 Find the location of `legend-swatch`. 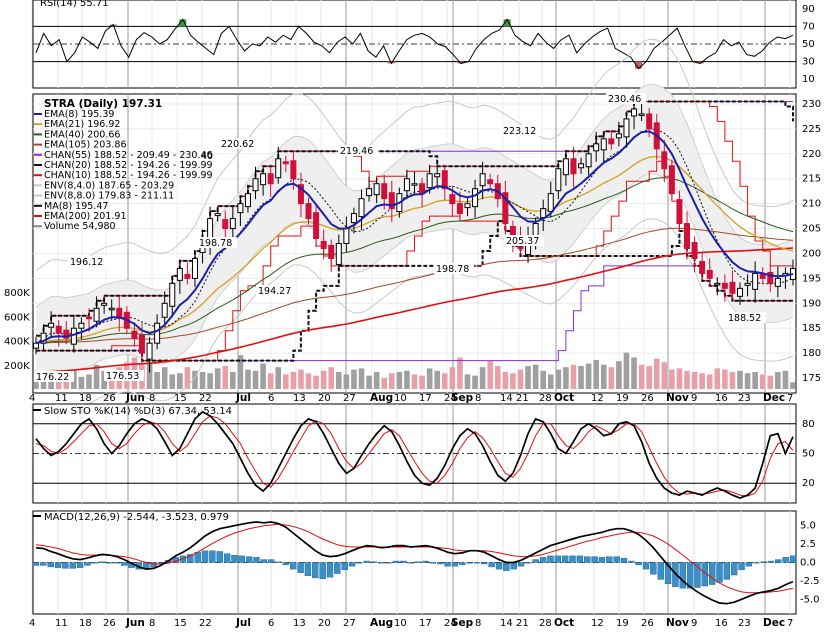

legend-swatch is located at coordinates (38, 165).